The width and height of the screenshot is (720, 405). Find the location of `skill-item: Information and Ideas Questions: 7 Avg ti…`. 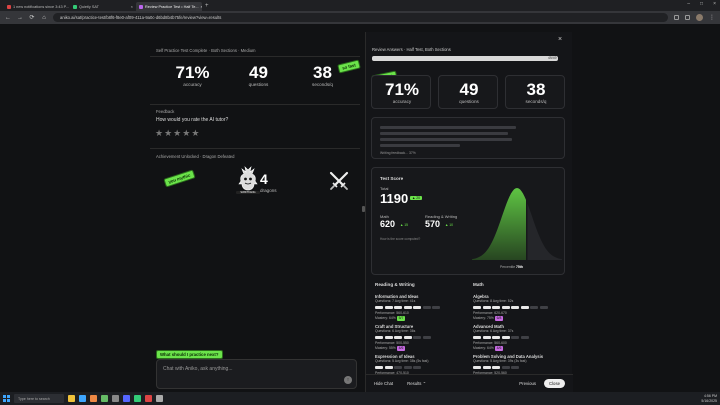

skill-item: Information and Ideas Questions: 7 Avg ti… is located at coordinates (420, 307).